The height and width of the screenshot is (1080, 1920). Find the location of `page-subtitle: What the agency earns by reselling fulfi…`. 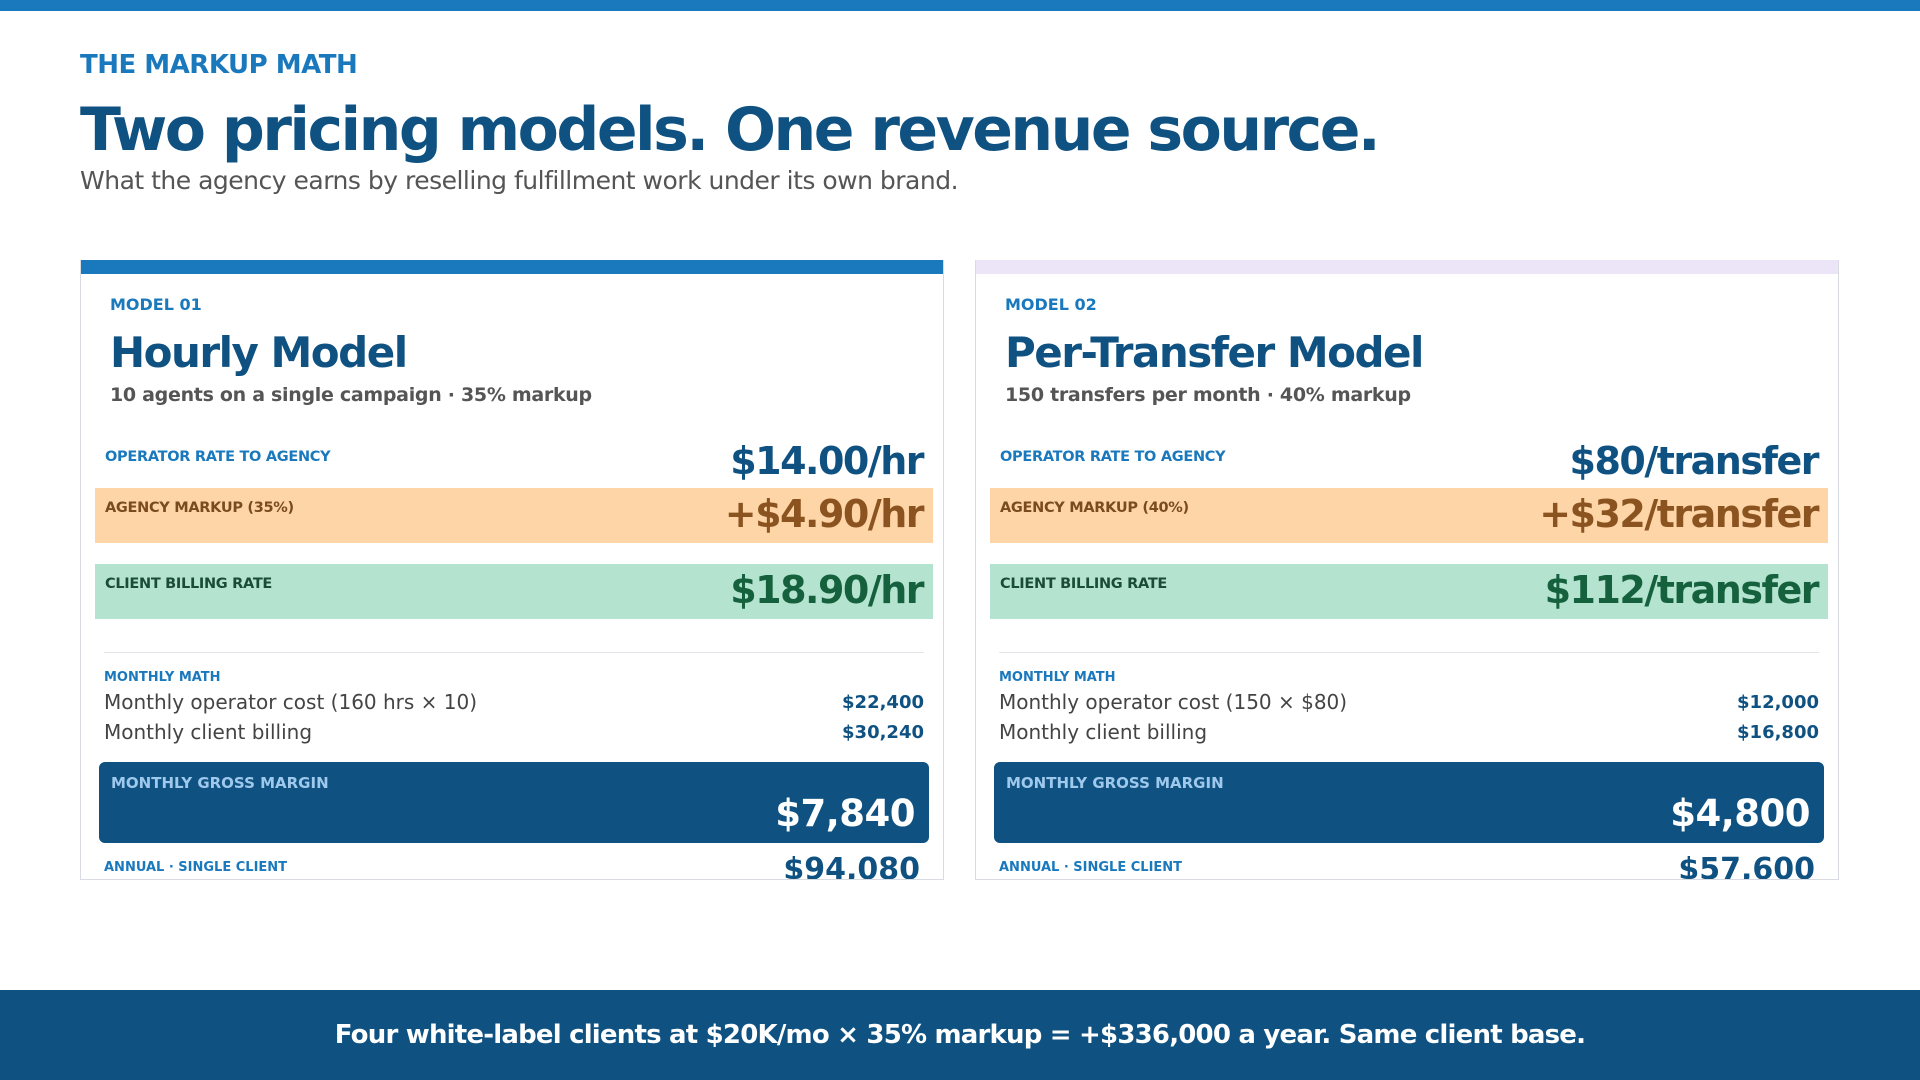

page-subtitle: What the agency earns by reselling fulfi… is located at coordinates (519, 180).